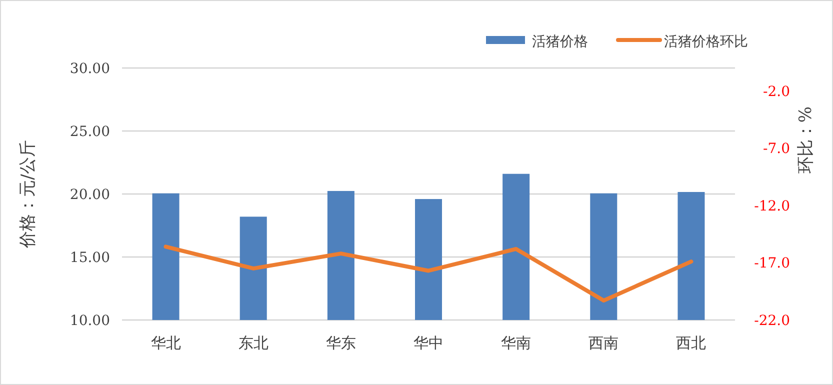  I want to click on y-tick-label: 15.00, so click(90, 258).